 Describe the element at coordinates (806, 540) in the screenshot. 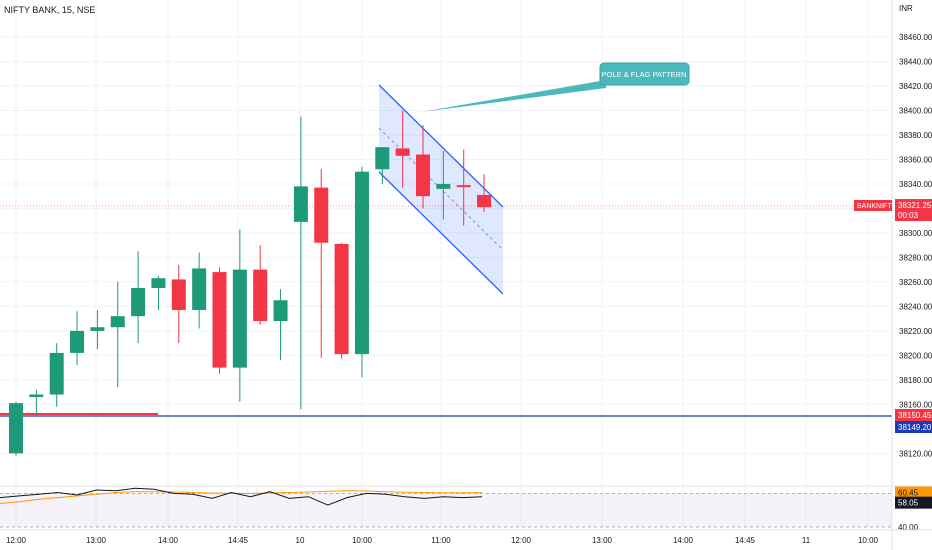

I see `time-tick-label: 11` at that location.